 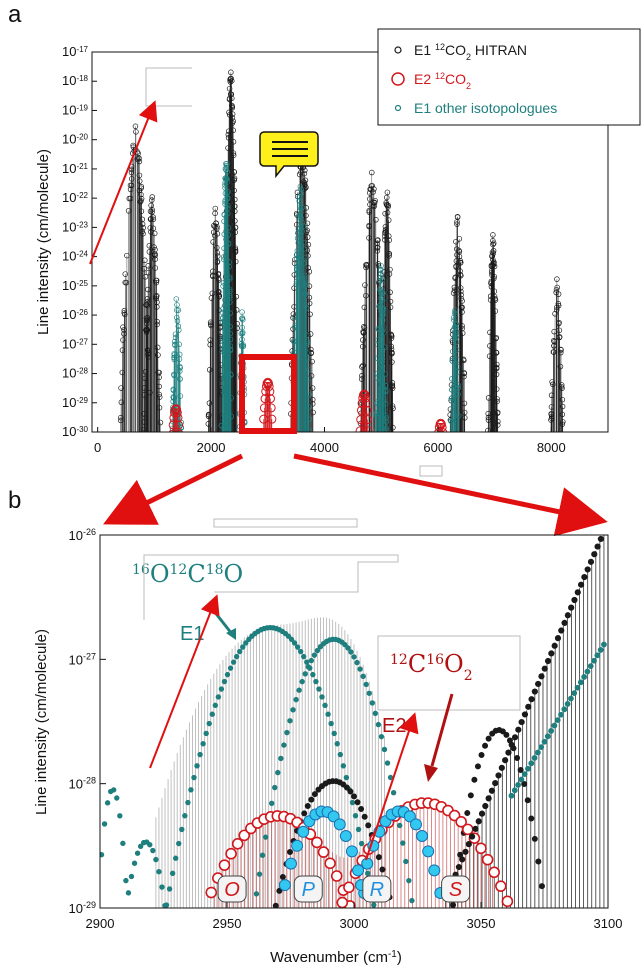 I want to click on x-tick-label: 2950, so click(x=227, y=923).